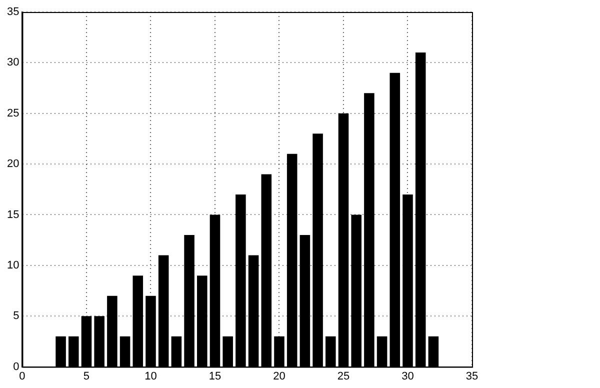  Describe the element at coordinates (13, 62) in the screenshot. I see `y-tick-label: 30` at that location.